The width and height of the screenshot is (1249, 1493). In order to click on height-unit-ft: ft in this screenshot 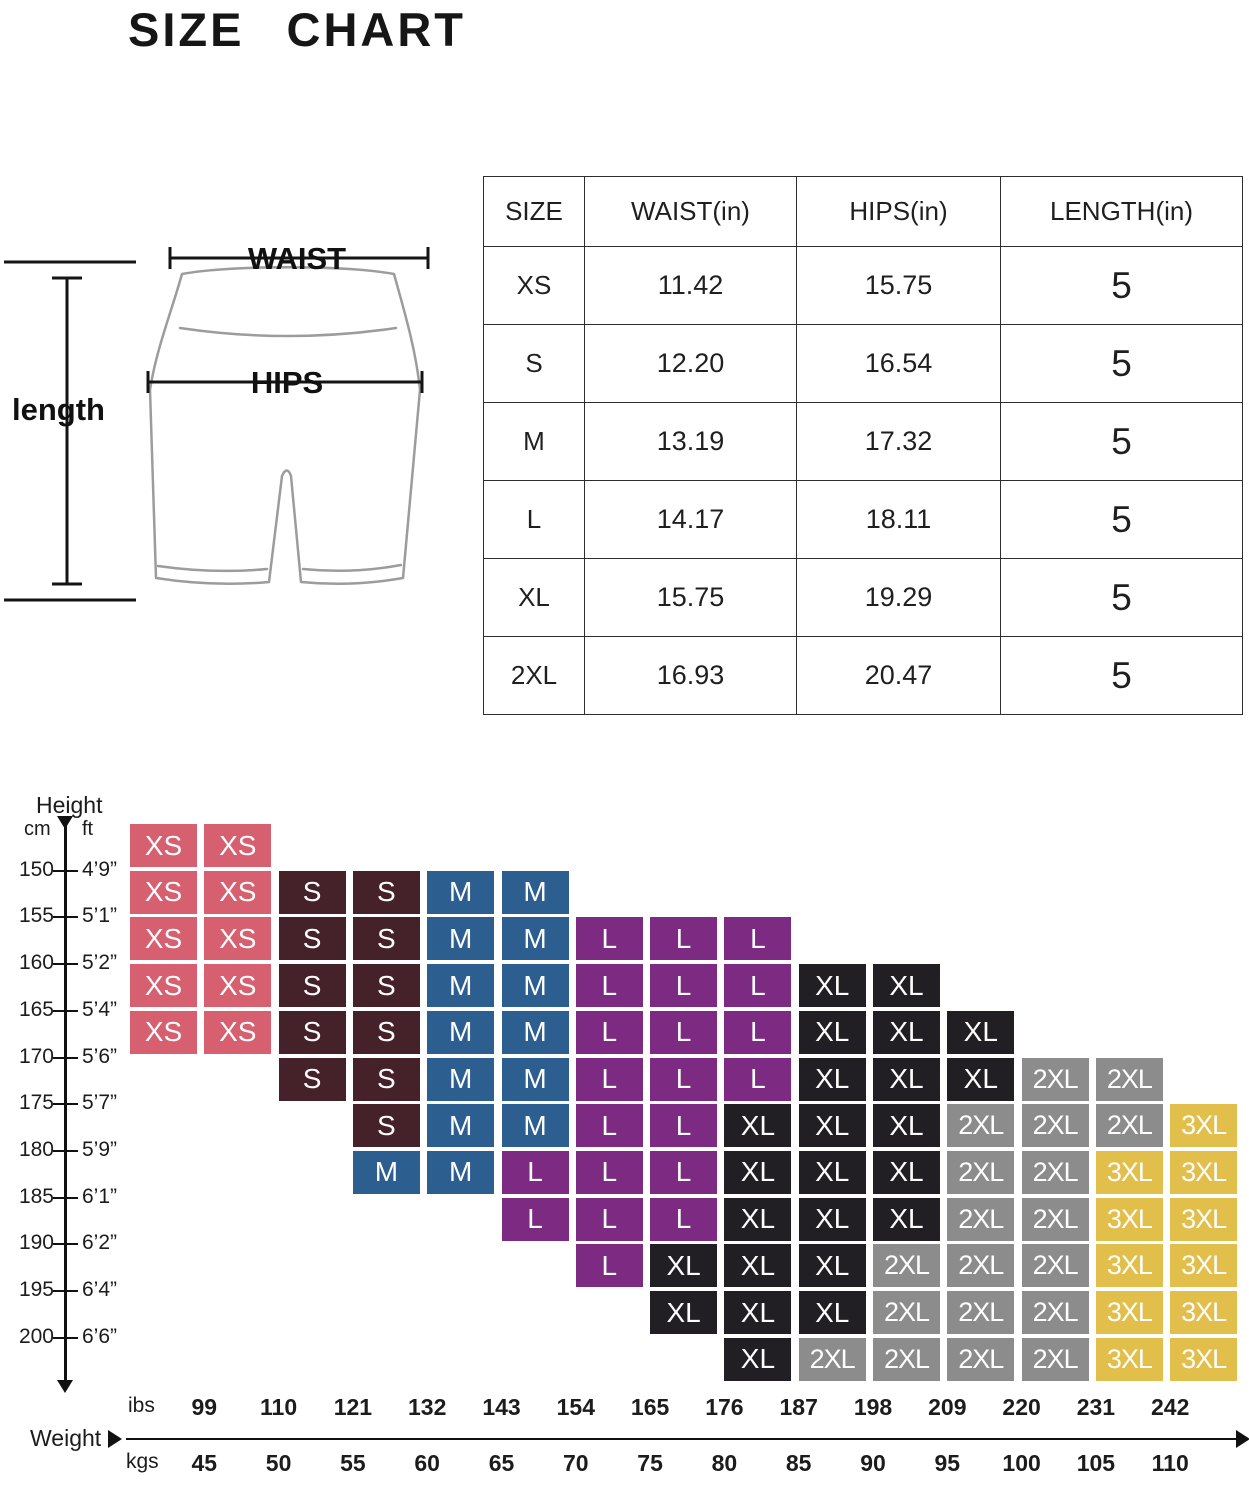, I will do `click(88, 829)`.